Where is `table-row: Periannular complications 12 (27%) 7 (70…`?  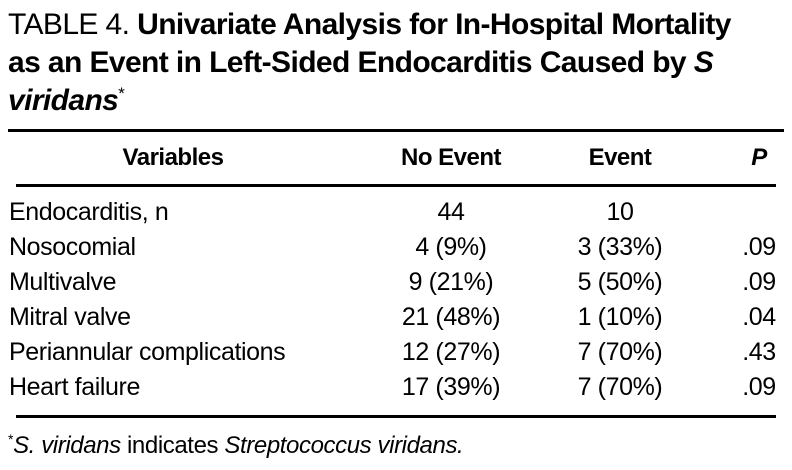
table-row: Periannular complications 12 (27%) 7 (70… is located at coordinates (396, 352).